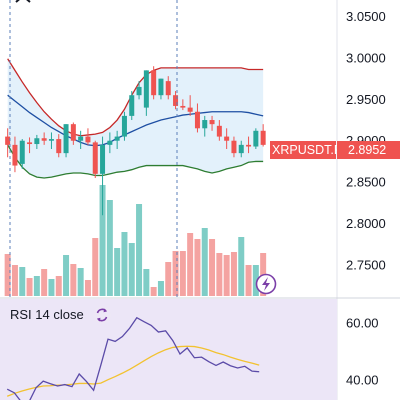 The height and width of the screenshot is (400, 400). I want to click on price-tag-value: 2.8952, so click(367, 150).